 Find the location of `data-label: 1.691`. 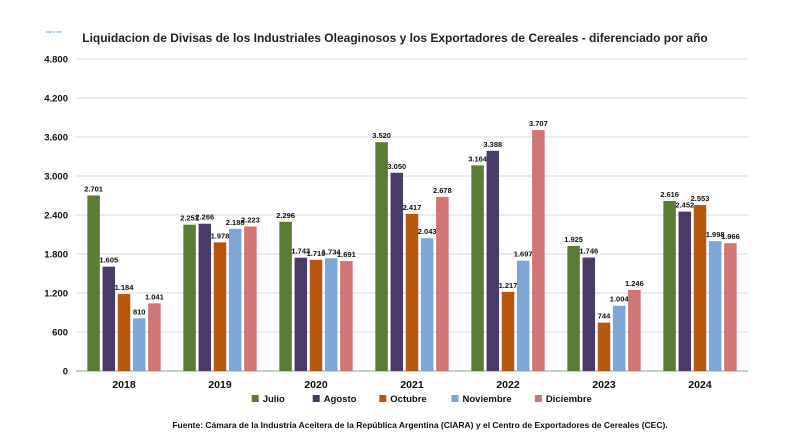

data-label: 1.691 is located at coordinates (346, 254).